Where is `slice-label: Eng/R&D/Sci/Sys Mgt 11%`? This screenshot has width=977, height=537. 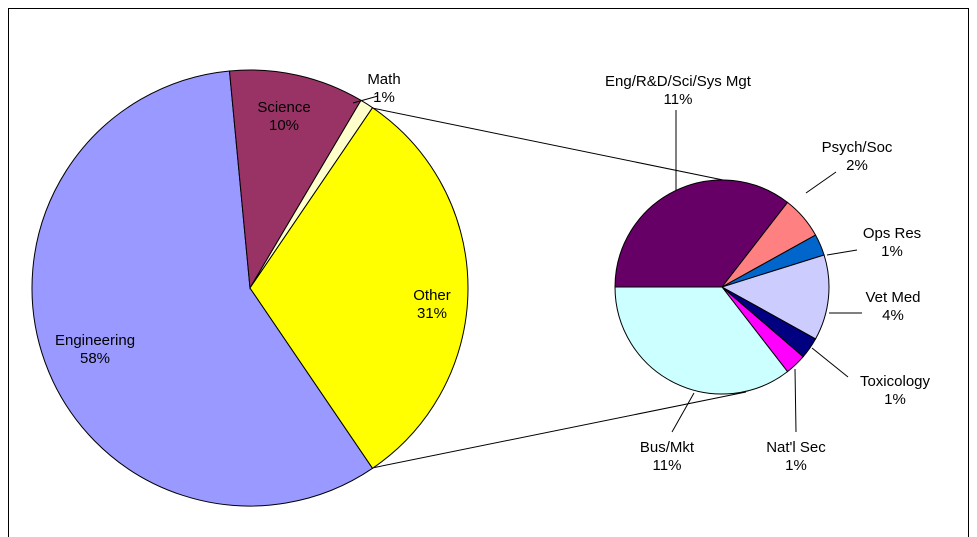 slice-label: Eng/R&D/Sci/Sys Mgt 11% is located at coordinates (678, 90).